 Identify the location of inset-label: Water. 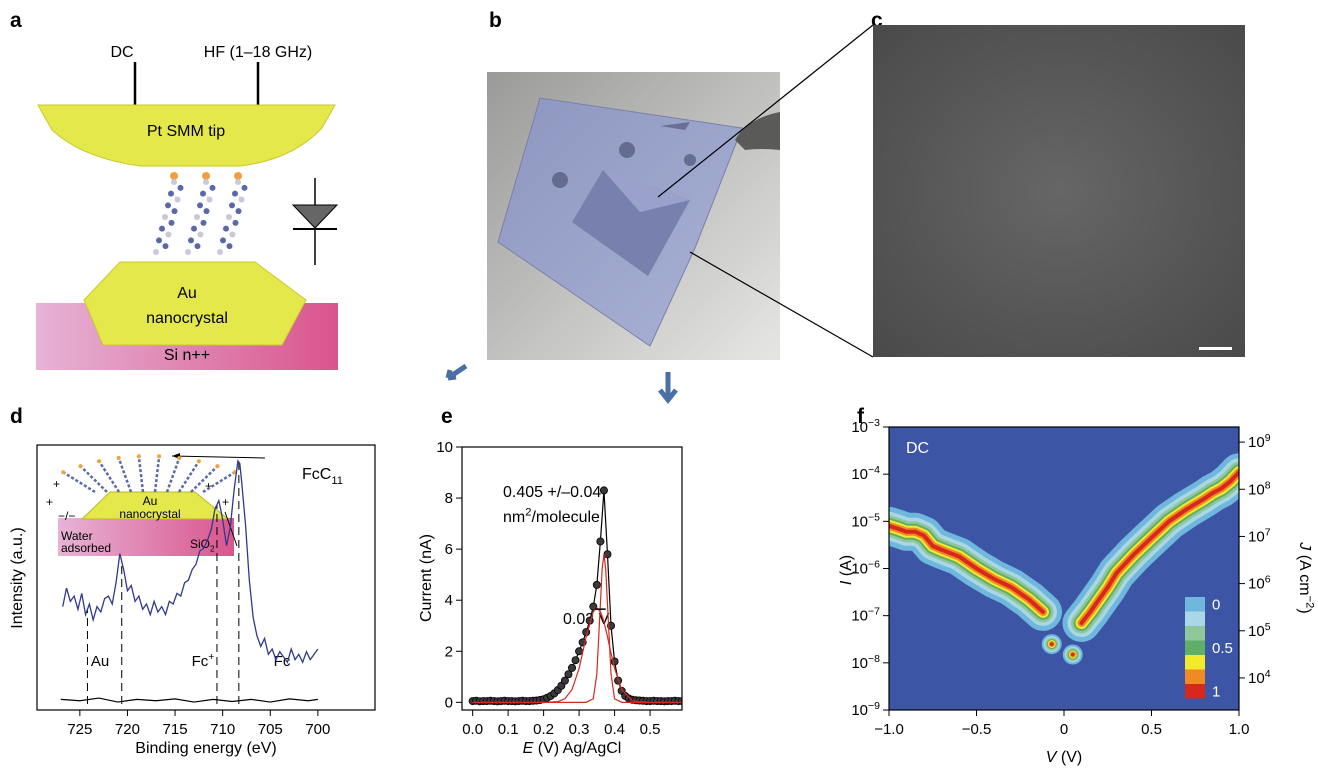
(77, 536).